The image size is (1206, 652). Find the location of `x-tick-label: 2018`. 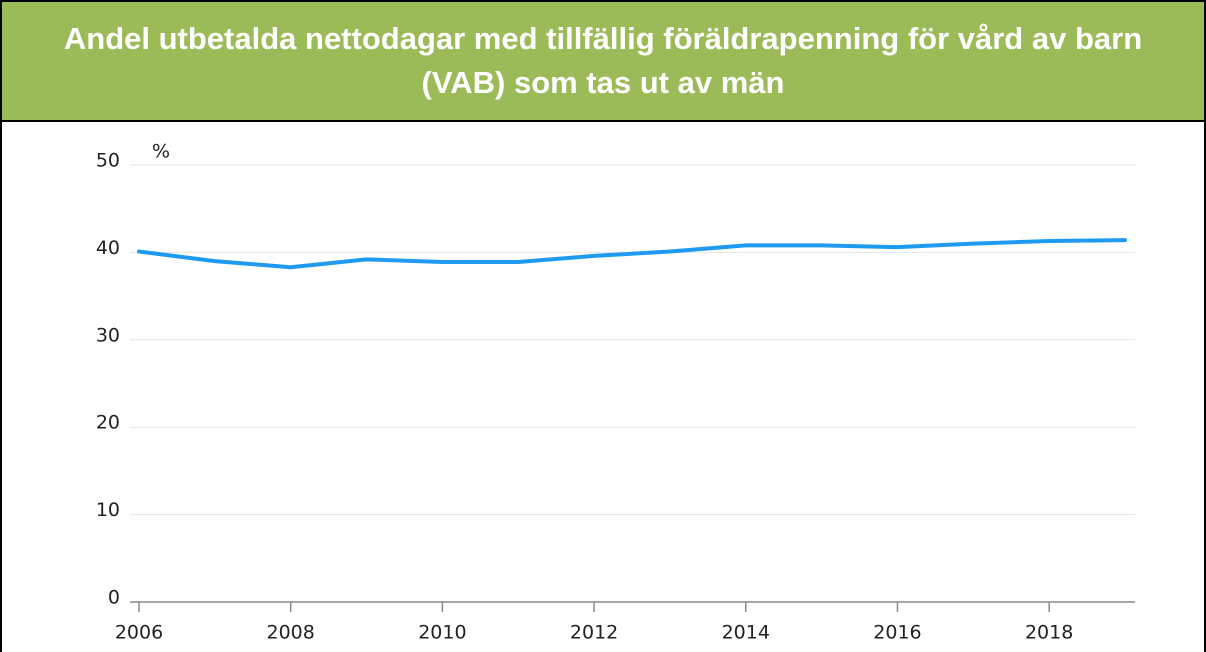

x-tick-label: 2018 is located at coordinates (1049, 633).